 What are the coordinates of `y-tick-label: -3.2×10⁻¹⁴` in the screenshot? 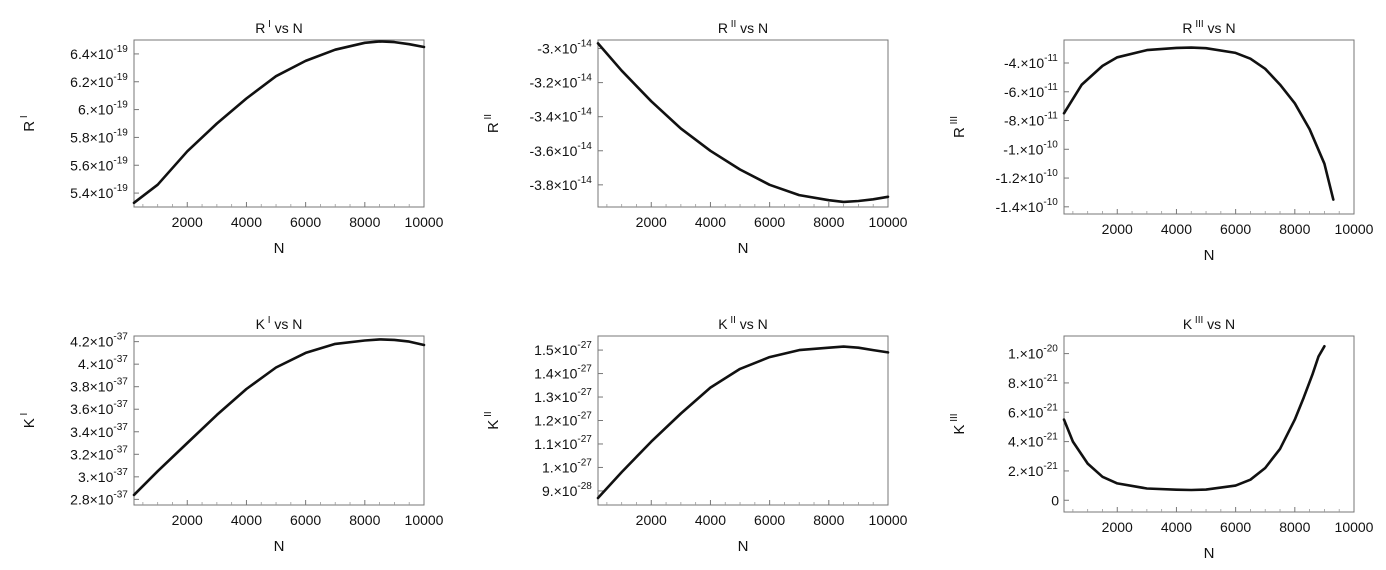 It's located at (562, 82).